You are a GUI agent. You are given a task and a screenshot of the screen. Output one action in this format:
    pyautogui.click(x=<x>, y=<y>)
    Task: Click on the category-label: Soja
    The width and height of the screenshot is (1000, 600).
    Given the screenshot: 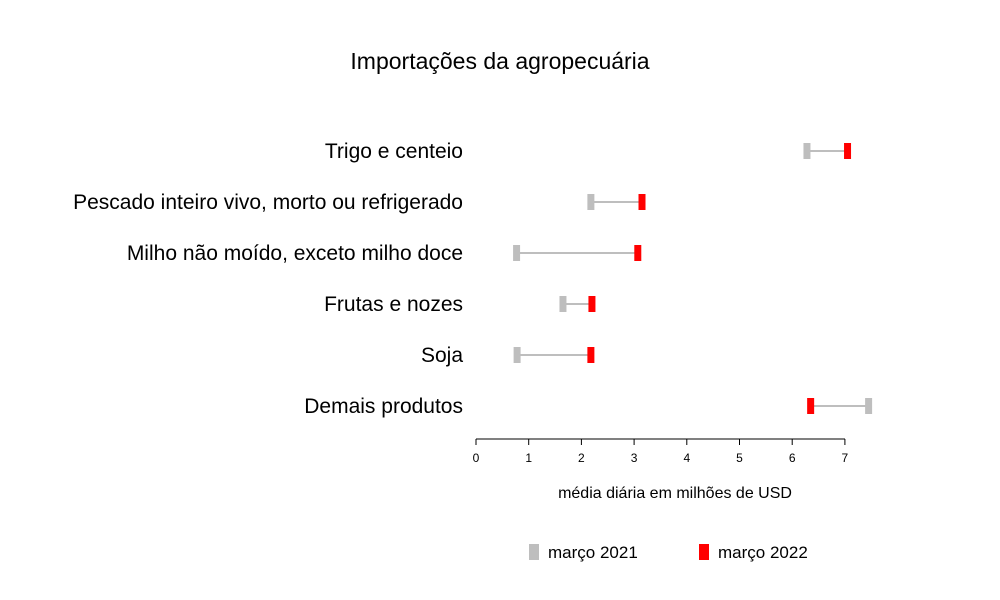 What is the action you would take?
    pyautogui.click(x=442, y=355)
    